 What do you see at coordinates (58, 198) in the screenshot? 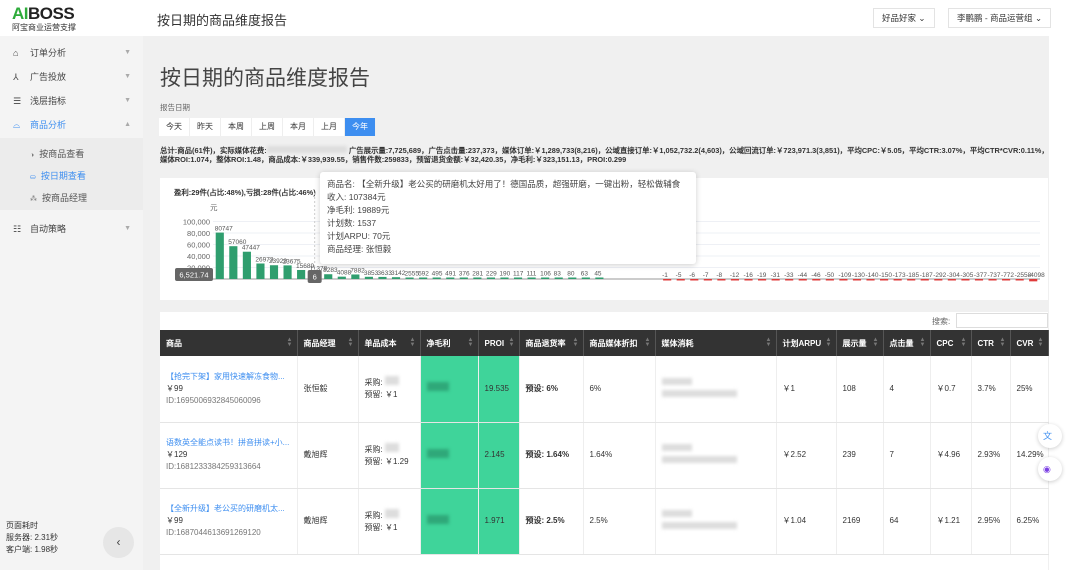
I see `submenu-item-by-manager: ⁂ 按商品经理` at bounding box center [58, 198].